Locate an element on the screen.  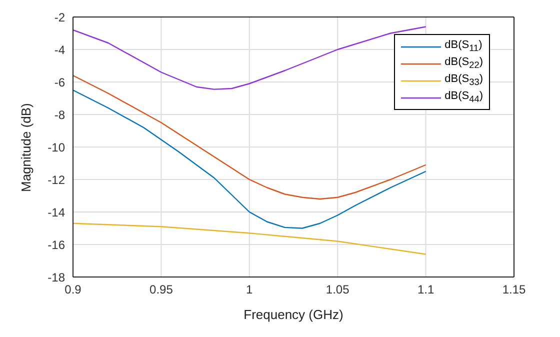
y-tick-label: -4 is located at coordinates (60, 49).